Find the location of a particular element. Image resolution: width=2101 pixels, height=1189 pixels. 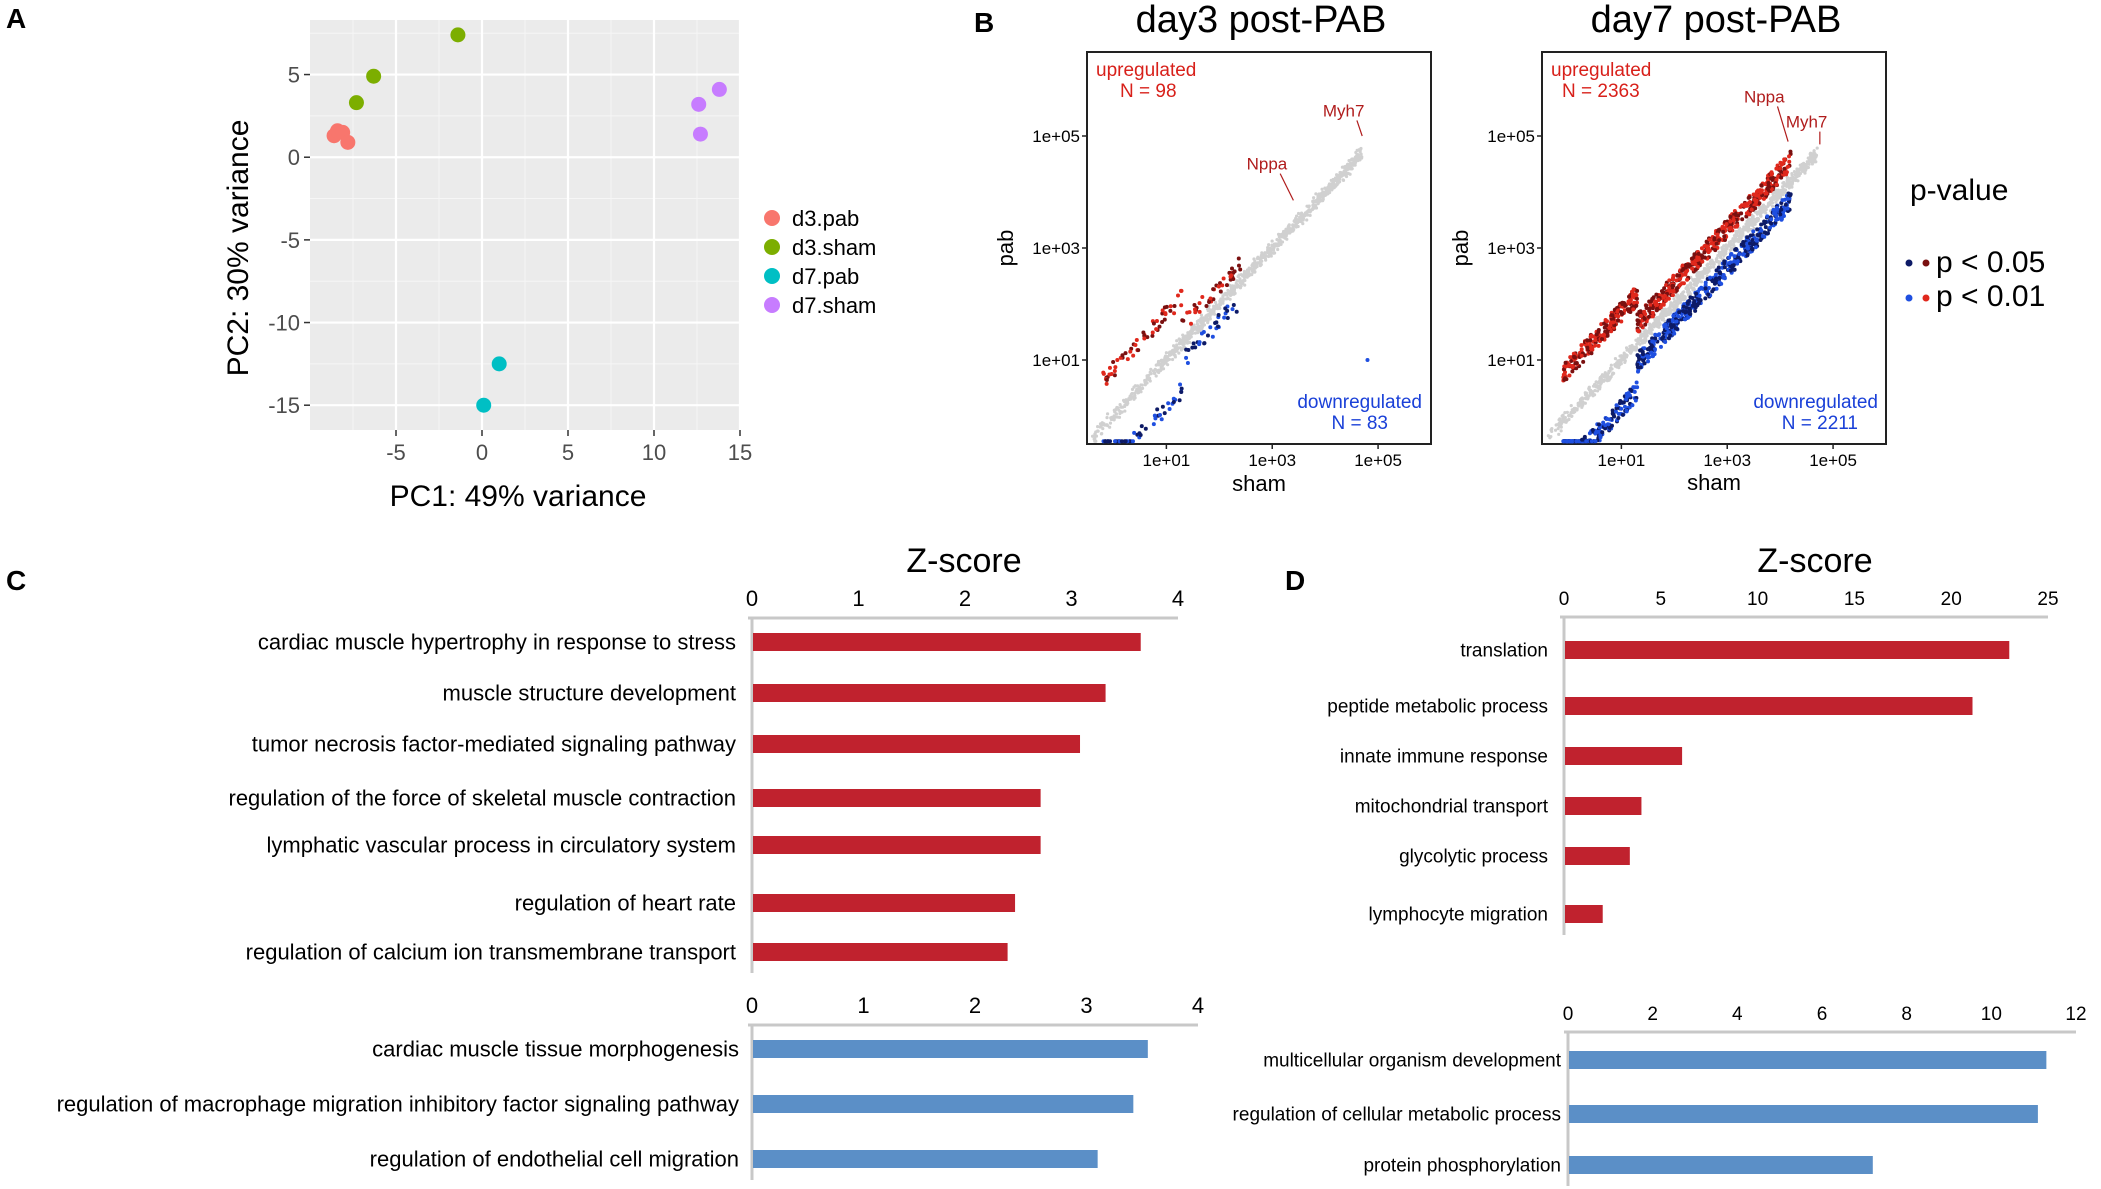

bar-label-lymphocyte-migration: lymphocyte migration is located at coordinates (1458, 915).